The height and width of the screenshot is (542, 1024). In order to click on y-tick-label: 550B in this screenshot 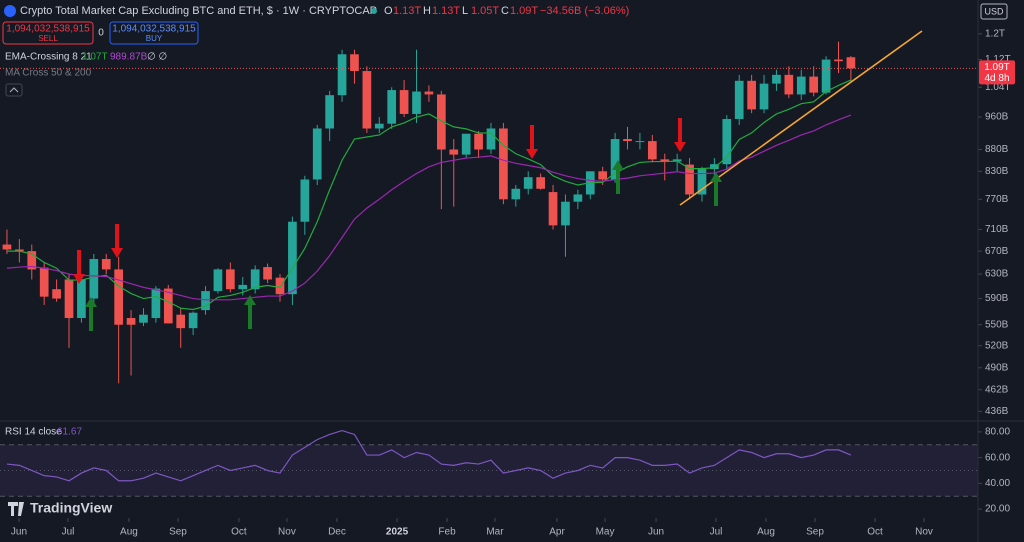, I will do `click(997, 324)`.